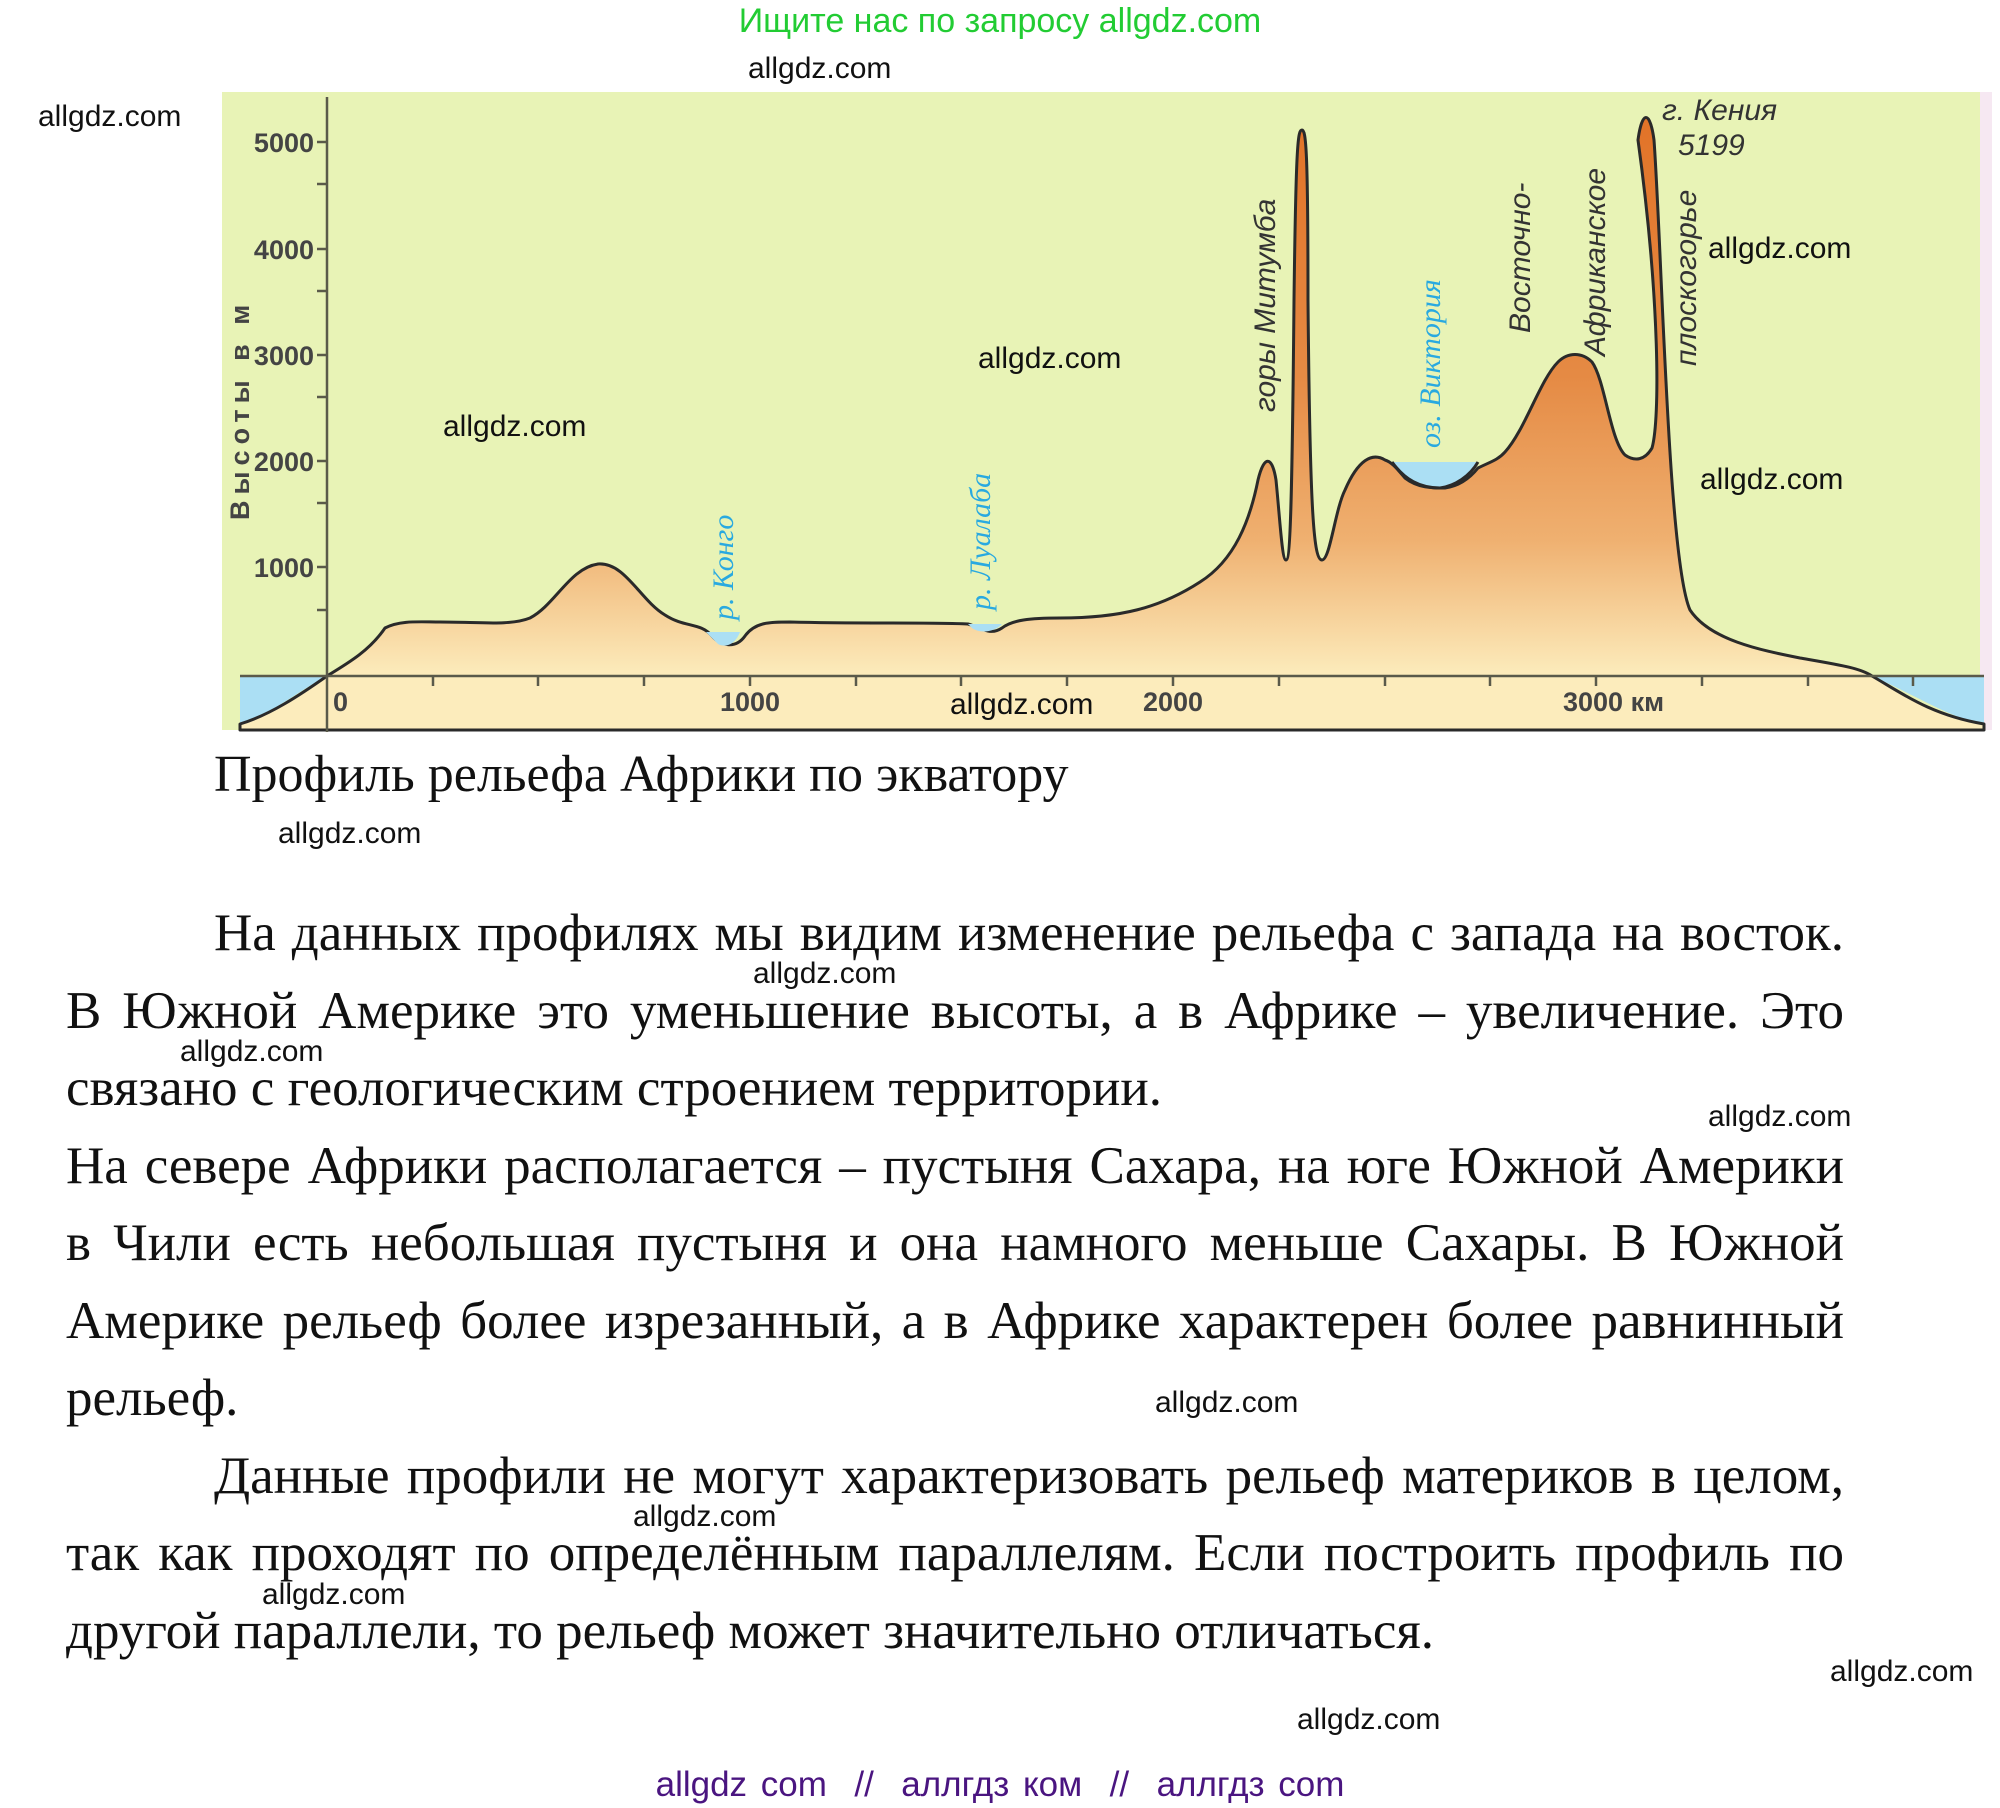 This screenshot has width=2000, height=1808. What do you see at coordinates (340, 702) in the screenshot?
I see `x-tick-0: 0` at bounding box center [340, 702].